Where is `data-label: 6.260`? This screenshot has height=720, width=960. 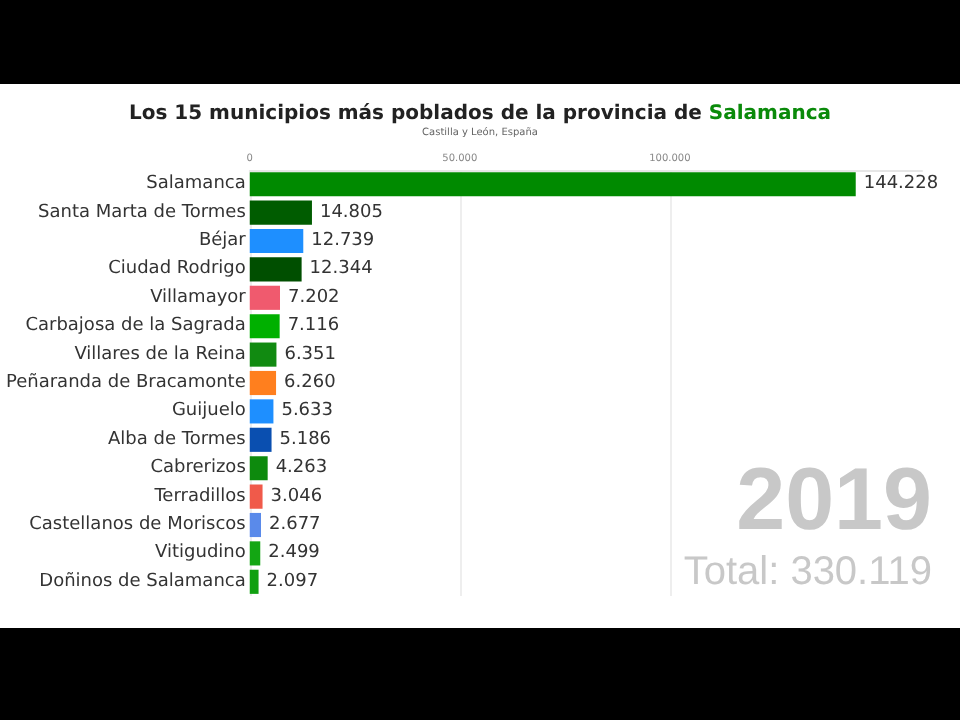 data-label: 6.260 is located at coordinates (310, 383).